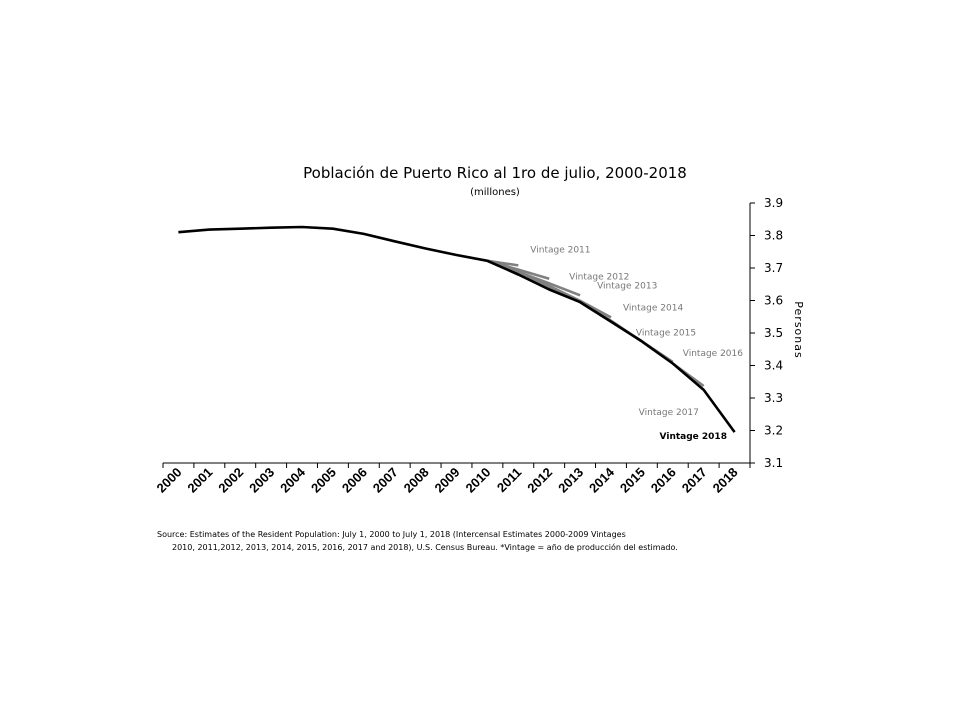  What do you see at coordinates (773, 431) in the screenshot?
I see `y-tick-label: 3.2` at bounding box center [773, 431].